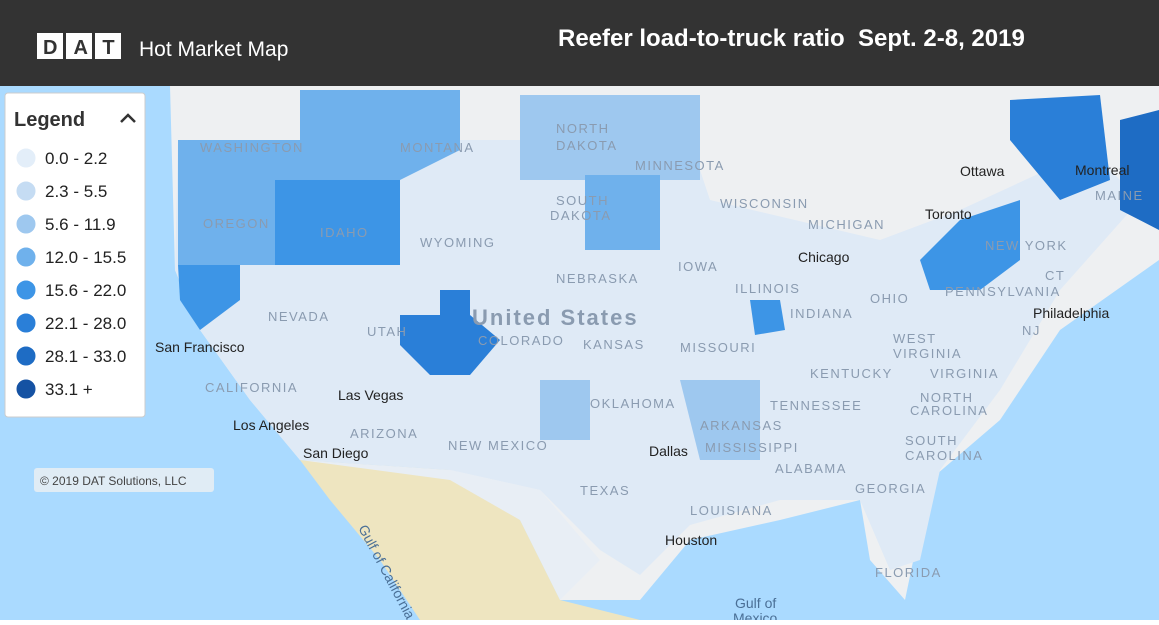 The image size is (1159, 625). What do you see at coordinates (387, 331) in the screenshot?
I see `state-label: UTAH` at bounding box center [387, 331].